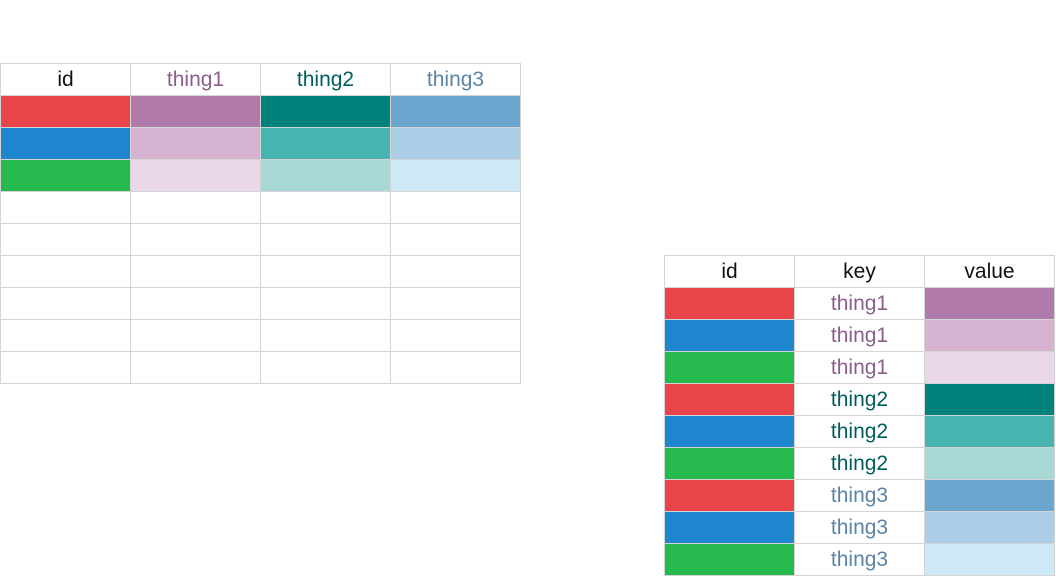 Image resolution: width=1056 pixels, height=576 pixels. I want to click on wide-header-thing1: thing1, so click(195, 79).